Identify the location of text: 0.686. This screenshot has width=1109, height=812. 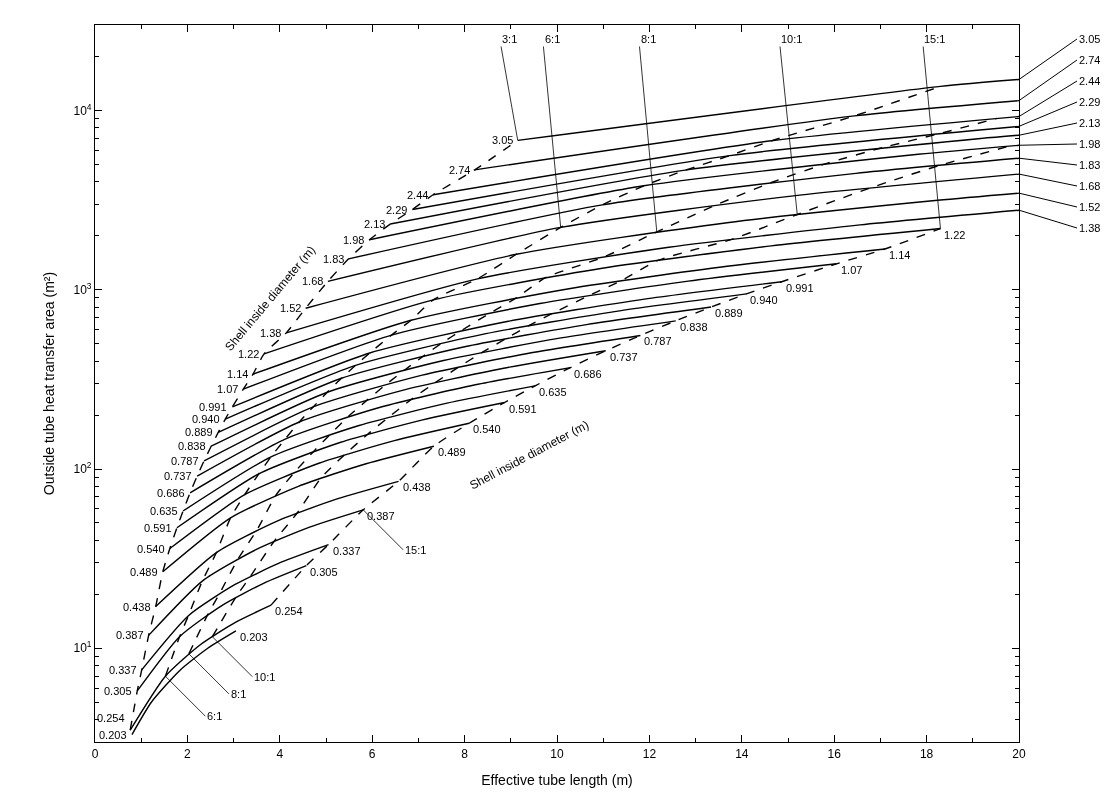
(171, 493).